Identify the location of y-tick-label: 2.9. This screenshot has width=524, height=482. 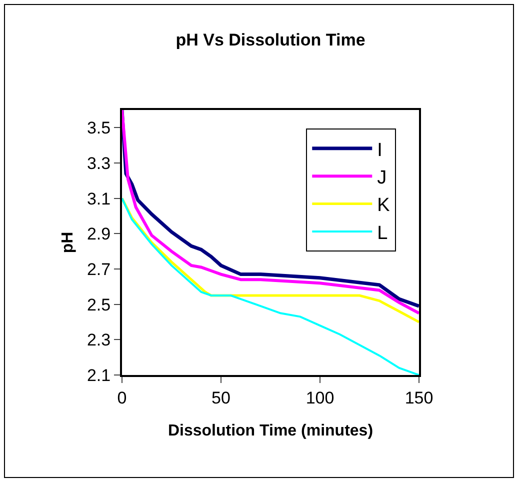
(98, 234).